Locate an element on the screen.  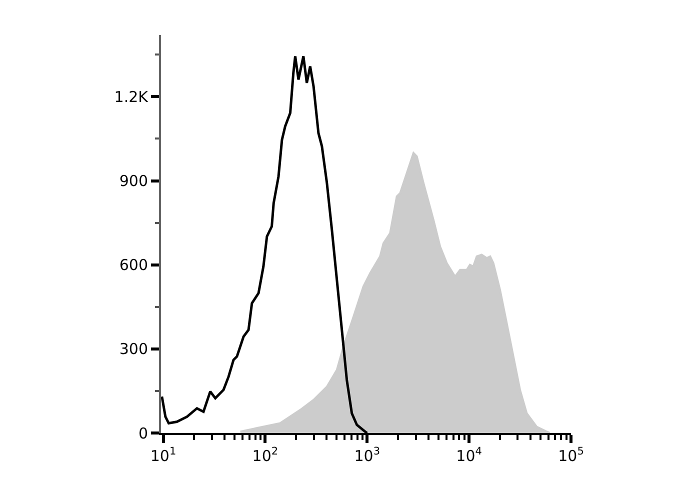
x-tick-label: 10$^{1}$ is located at coordinates (163, 455).